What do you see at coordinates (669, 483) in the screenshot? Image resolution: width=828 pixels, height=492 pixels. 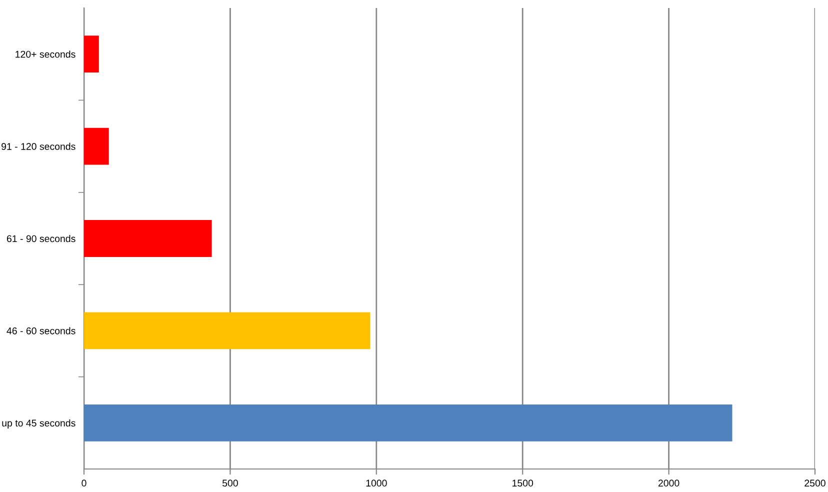 I see `x-tick-label: 2000` at bounding box center [669, 483].